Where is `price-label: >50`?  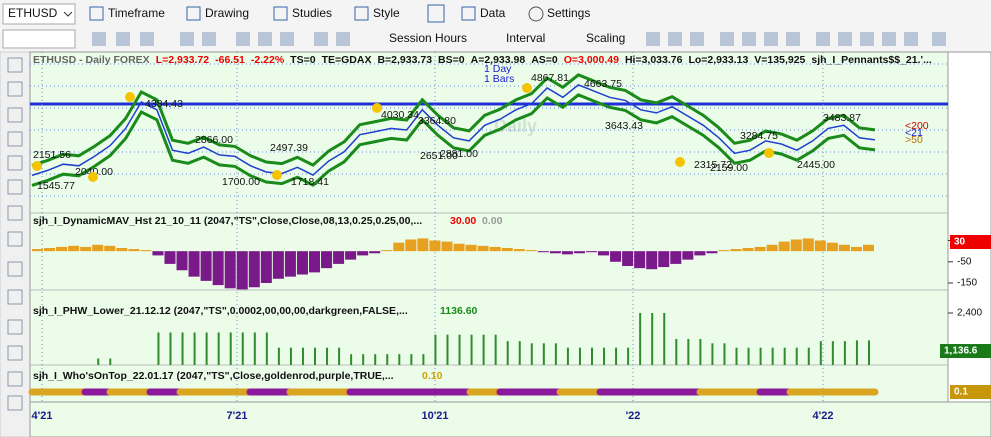 price-label: >50 is located at coordinates (914, 140).